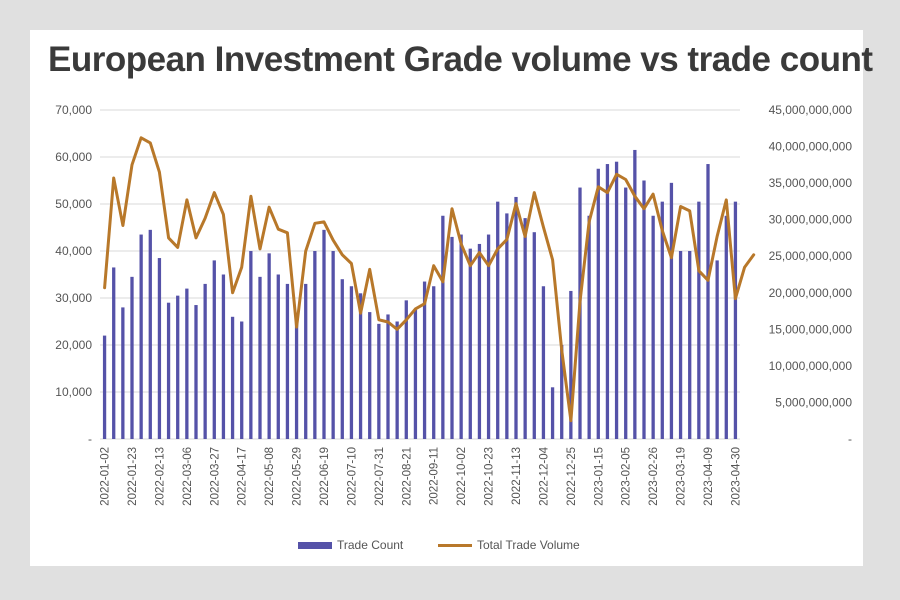 The image size is (900, 600). I want to click on legend-swatch-trade-count, so click(315, 545).